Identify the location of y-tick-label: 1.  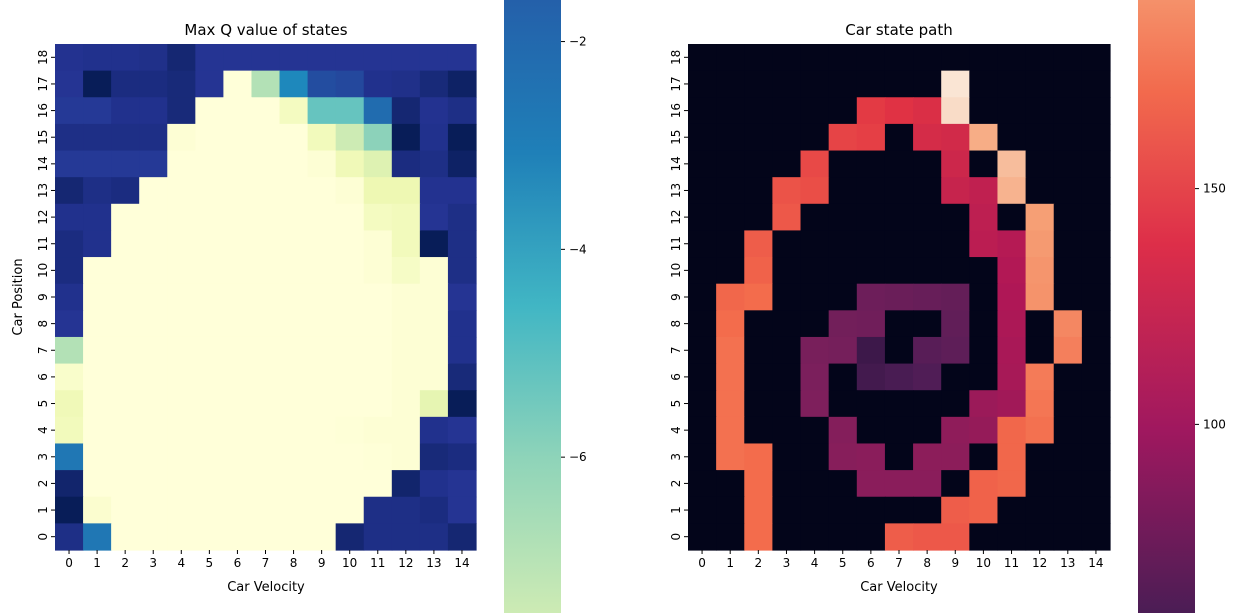
(43, 510).